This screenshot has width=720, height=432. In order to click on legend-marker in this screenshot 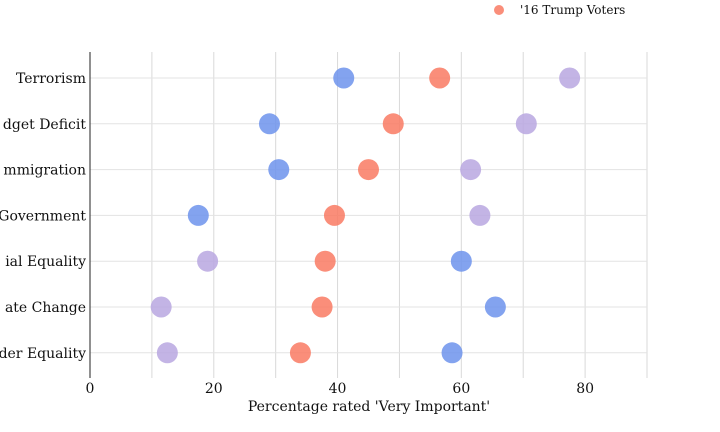, I will do `click(499, 10)`.